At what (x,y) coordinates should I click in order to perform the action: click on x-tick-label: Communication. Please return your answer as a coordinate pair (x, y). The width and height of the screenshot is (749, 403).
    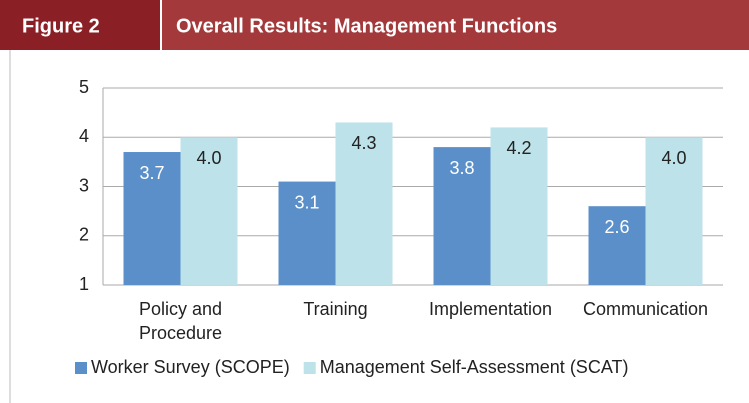
    Looking at the image, I should click on (645, 309).